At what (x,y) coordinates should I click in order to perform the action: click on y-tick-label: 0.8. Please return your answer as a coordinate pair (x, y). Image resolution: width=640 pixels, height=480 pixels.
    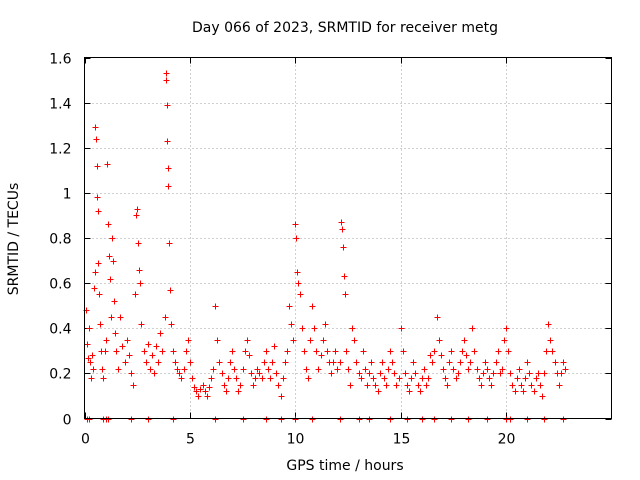
    Looking at the image, I should click on (60, 240).